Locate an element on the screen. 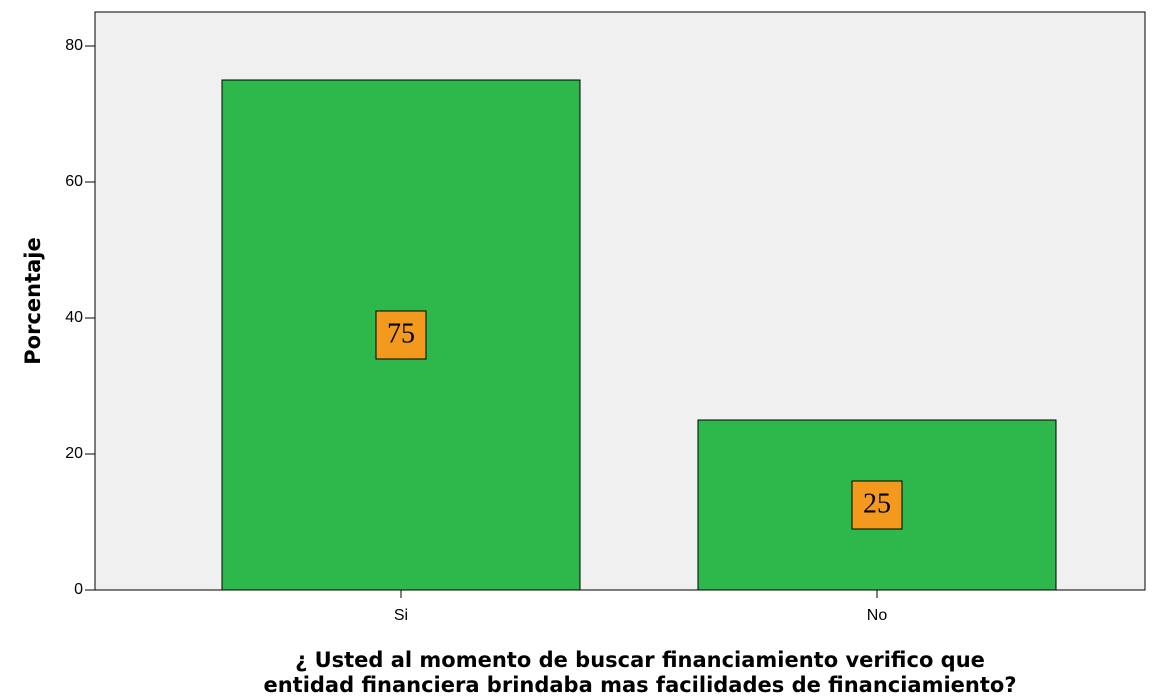 The height and width of the screenshot is (700, 1157). x-tick-label: No is located at coordinates (877, 615).